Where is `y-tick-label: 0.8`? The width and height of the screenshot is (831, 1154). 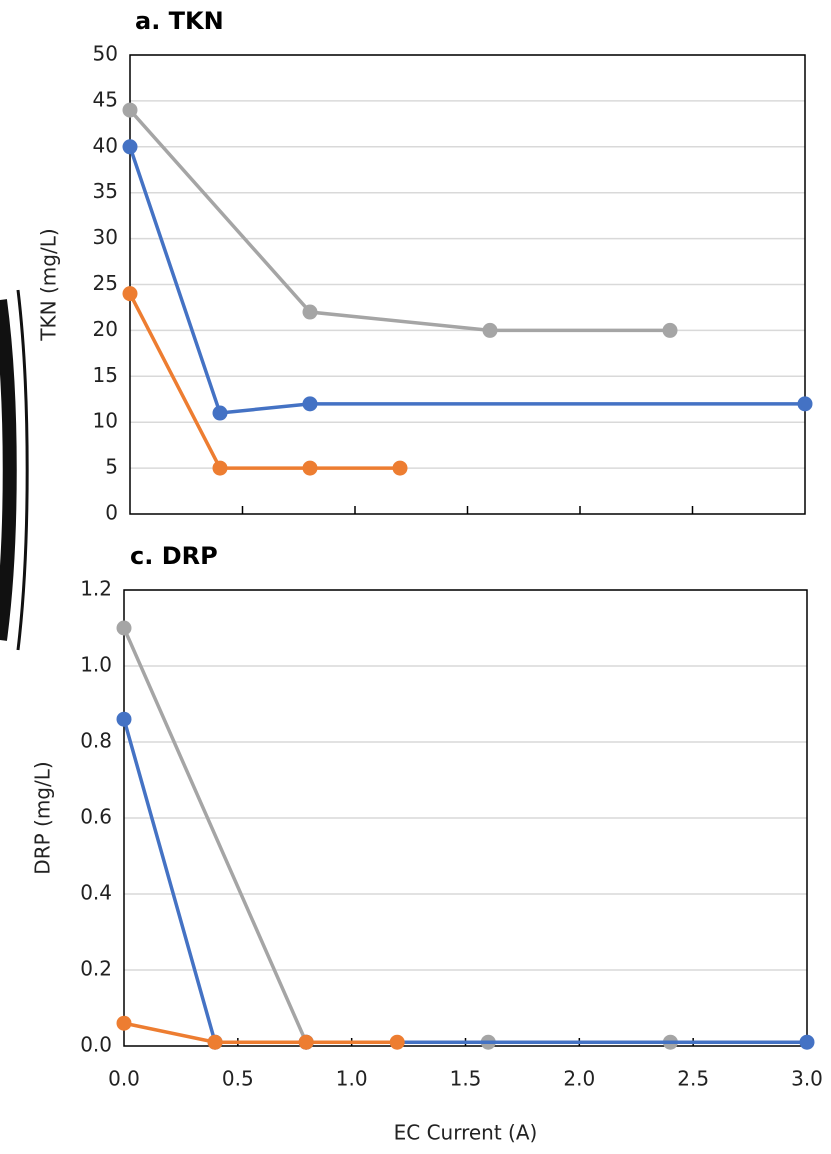 y-tick-label: 0.8 is located at coordinates (96, 741).